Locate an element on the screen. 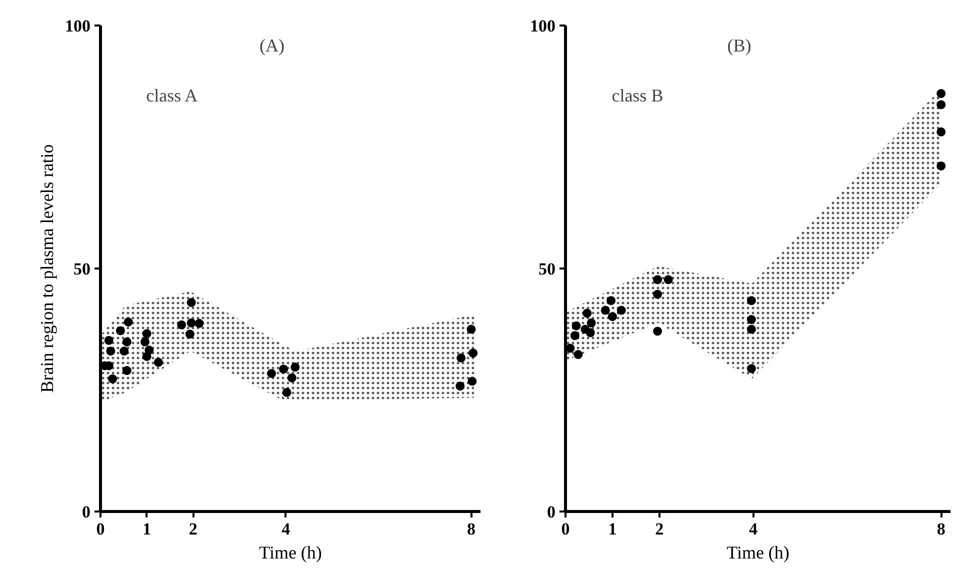 The height and width of the screenshot is (571, 970). text: (B) is located at coordinates (739, 46).